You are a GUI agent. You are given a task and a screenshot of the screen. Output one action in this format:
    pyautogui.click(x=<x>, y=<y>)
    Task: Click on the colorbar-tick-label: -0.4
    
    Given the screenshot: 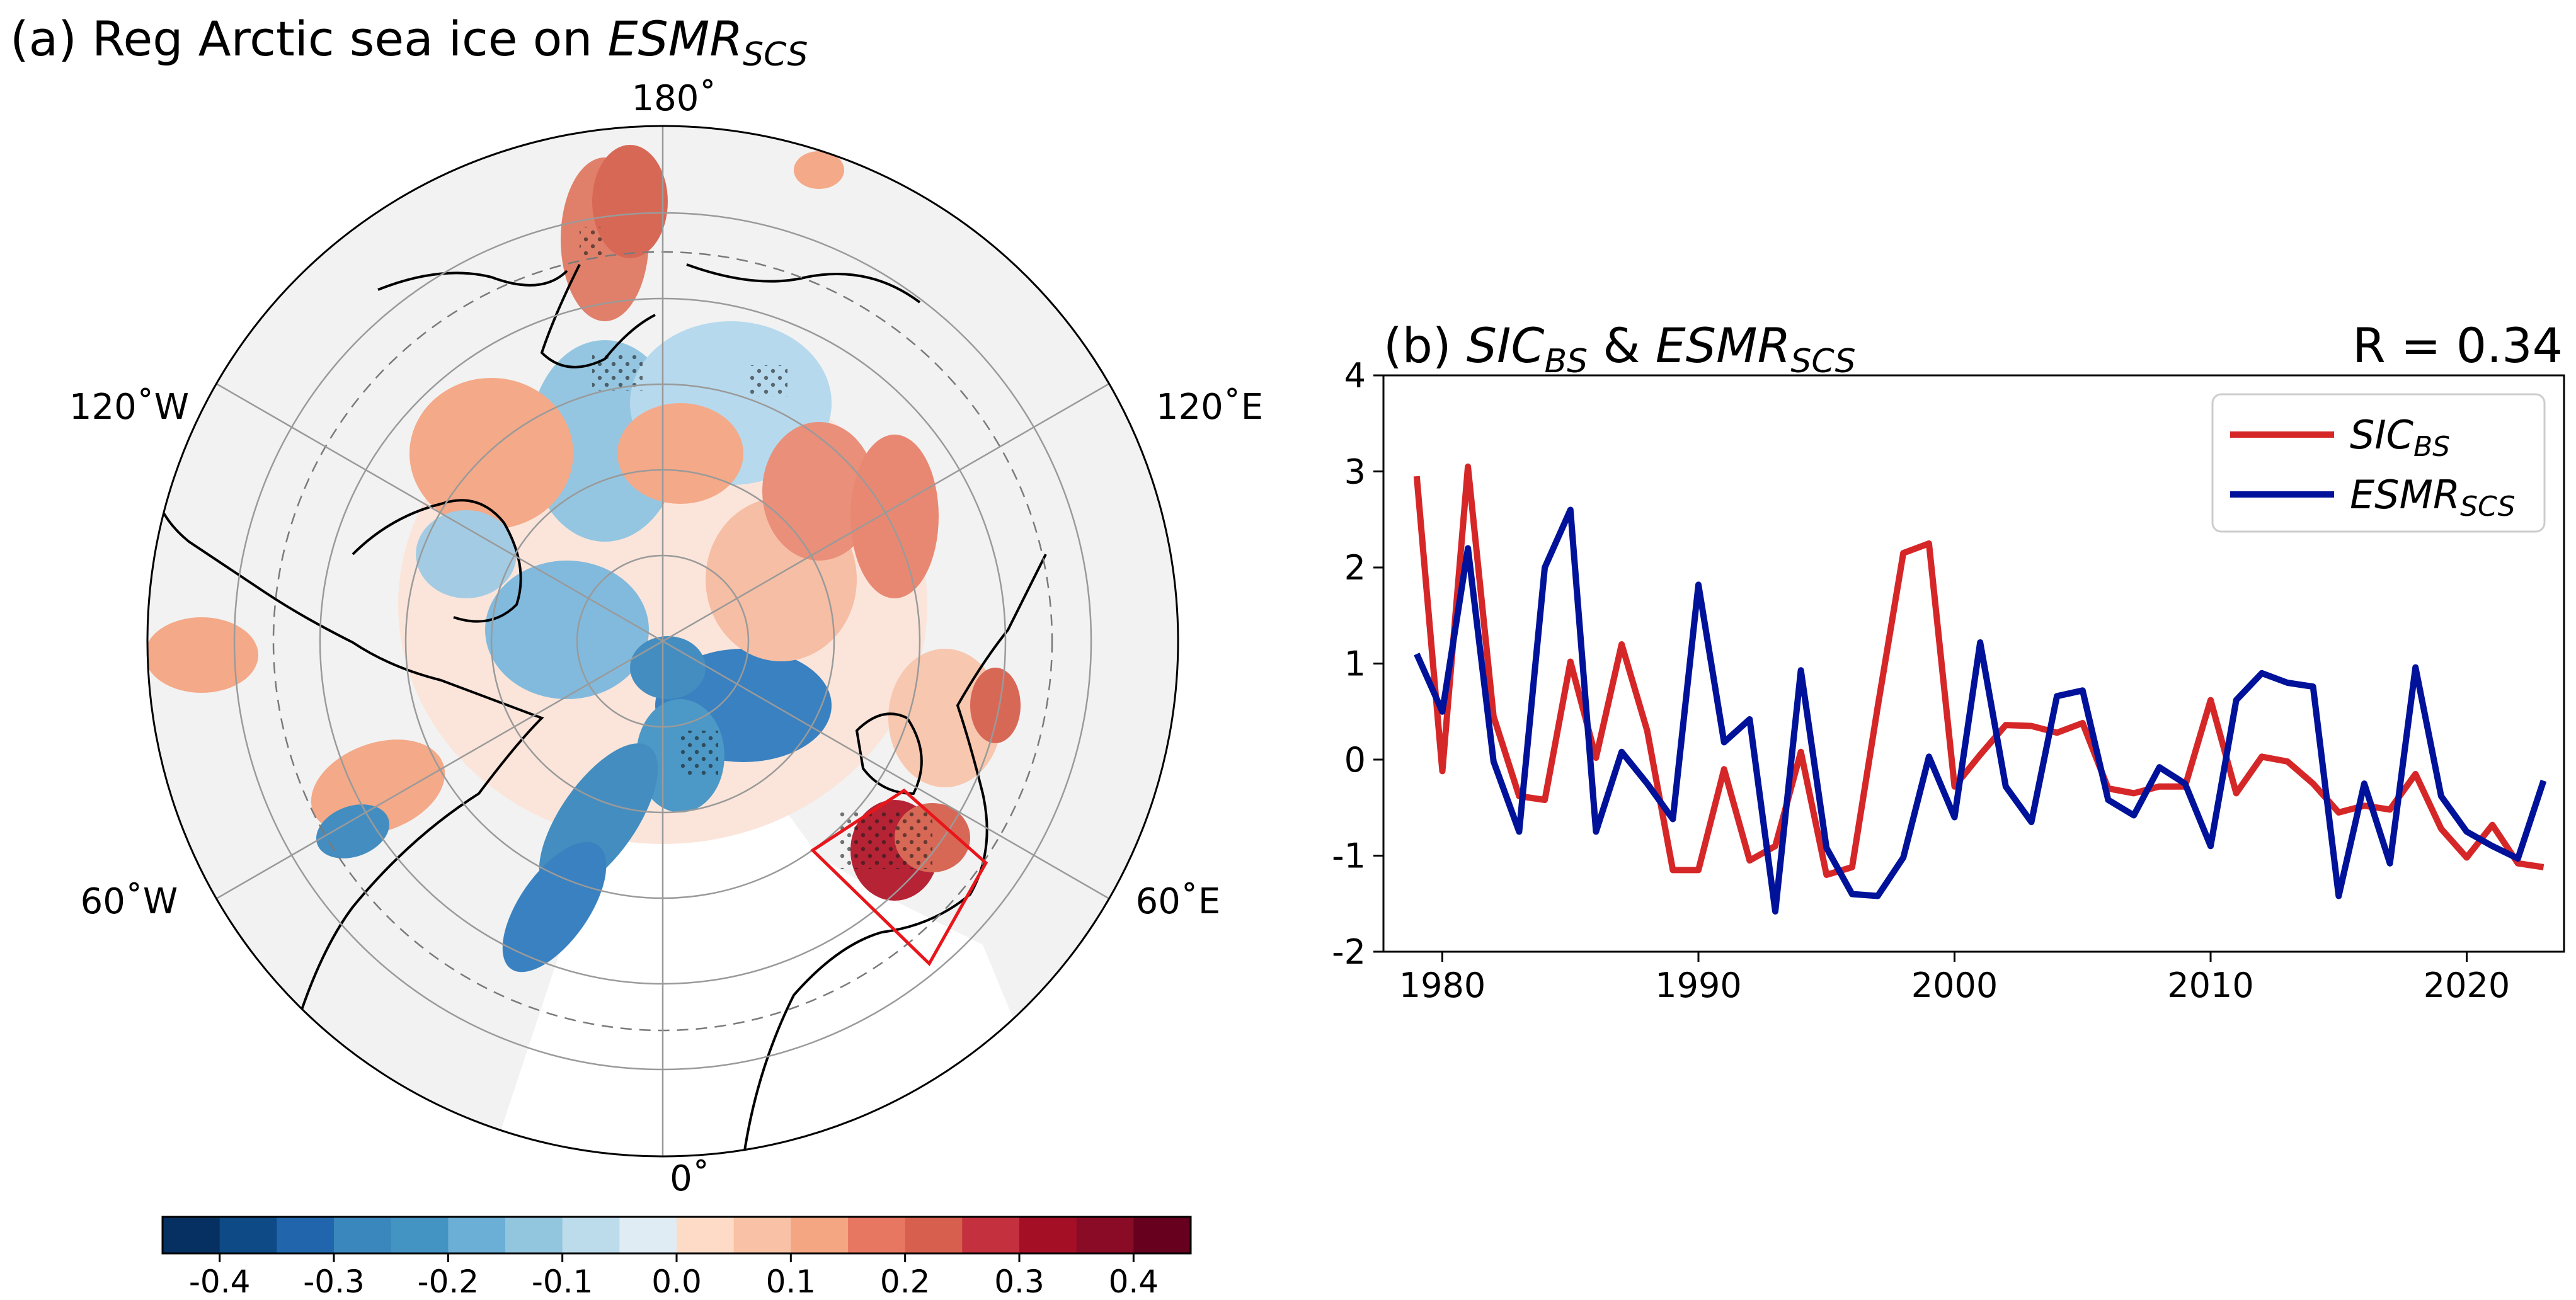 What is the action you would take?
    pyautogui.click(x=220, y=1281)
    